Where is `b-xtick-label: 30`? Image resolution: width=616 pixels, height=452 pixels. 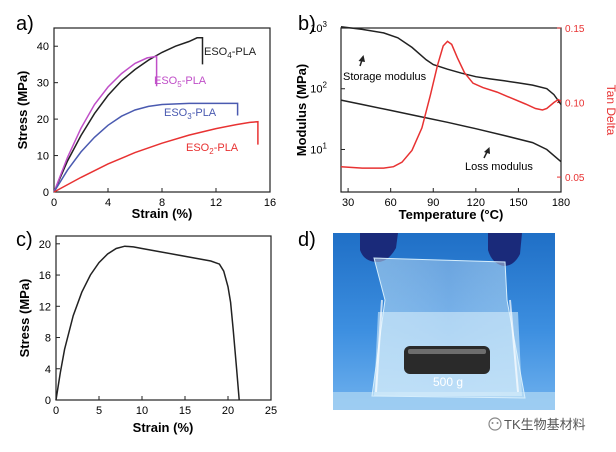
b-xtick-label: 30 is located at coordinates (348, 203).